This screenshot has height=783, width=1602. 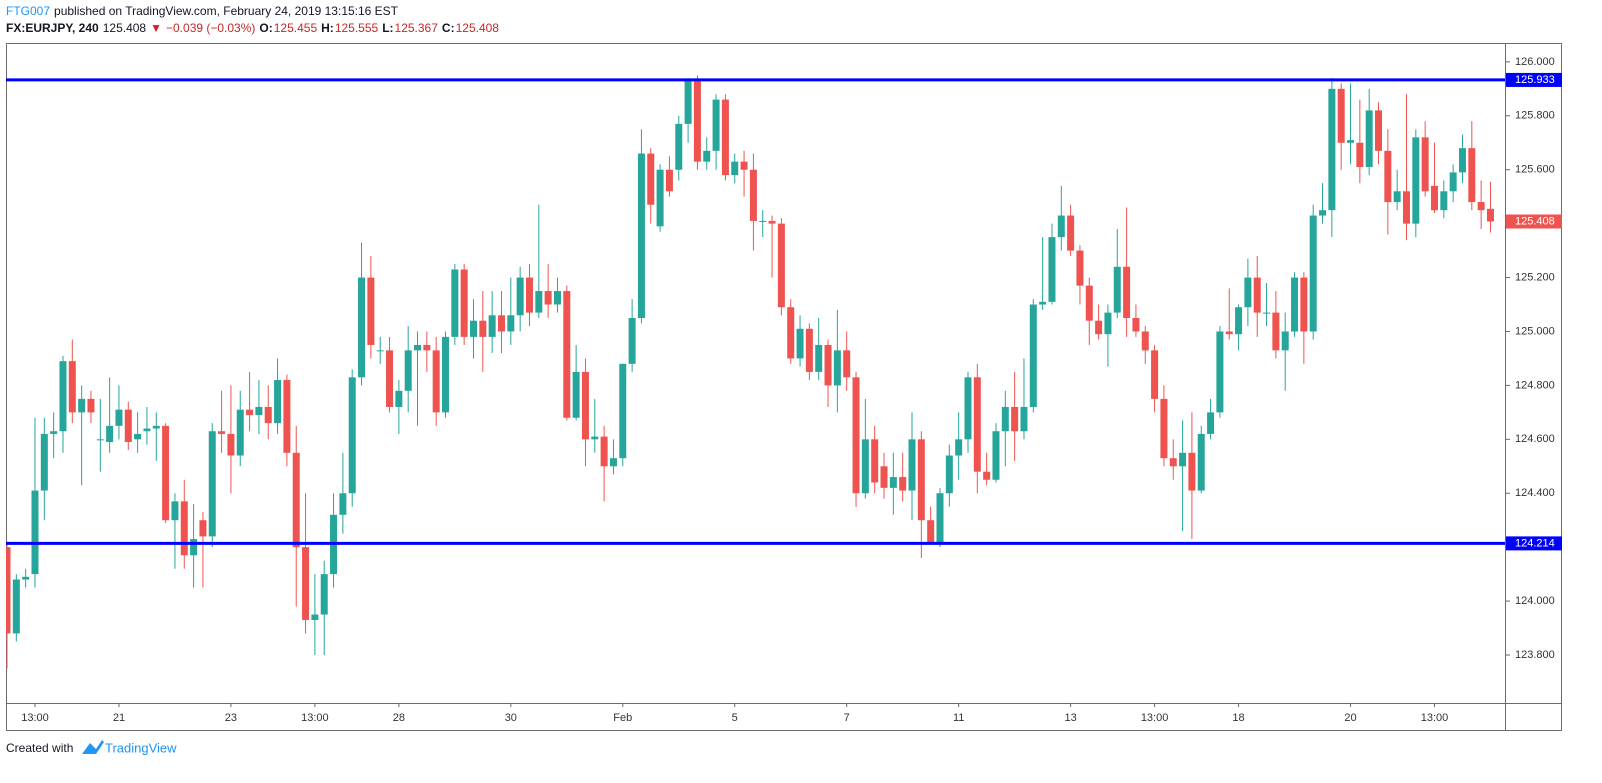 What do you see at coordinates (448, 28) in the screenshot?
I see `close-label: C:` at bounding box center [448, 28].